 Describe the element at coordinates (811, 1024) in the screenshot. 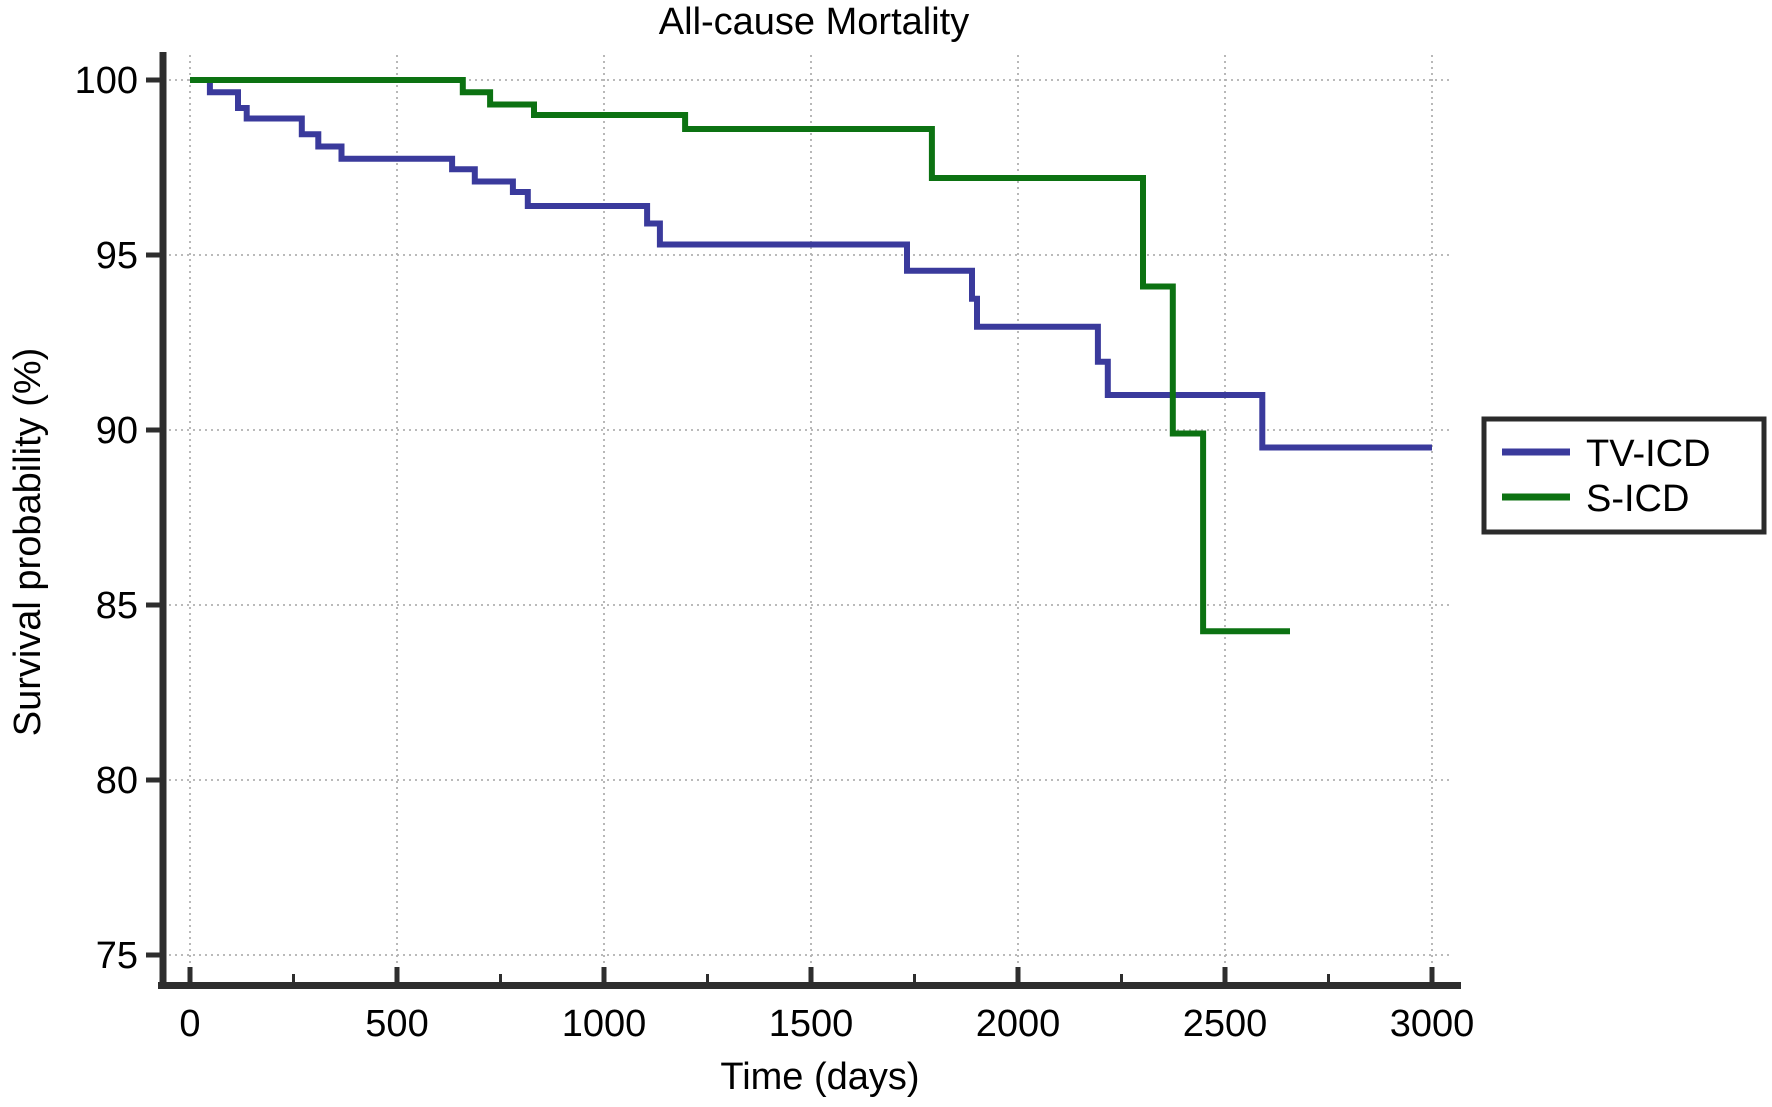

I see `x-tick-label: 1500` at that location.